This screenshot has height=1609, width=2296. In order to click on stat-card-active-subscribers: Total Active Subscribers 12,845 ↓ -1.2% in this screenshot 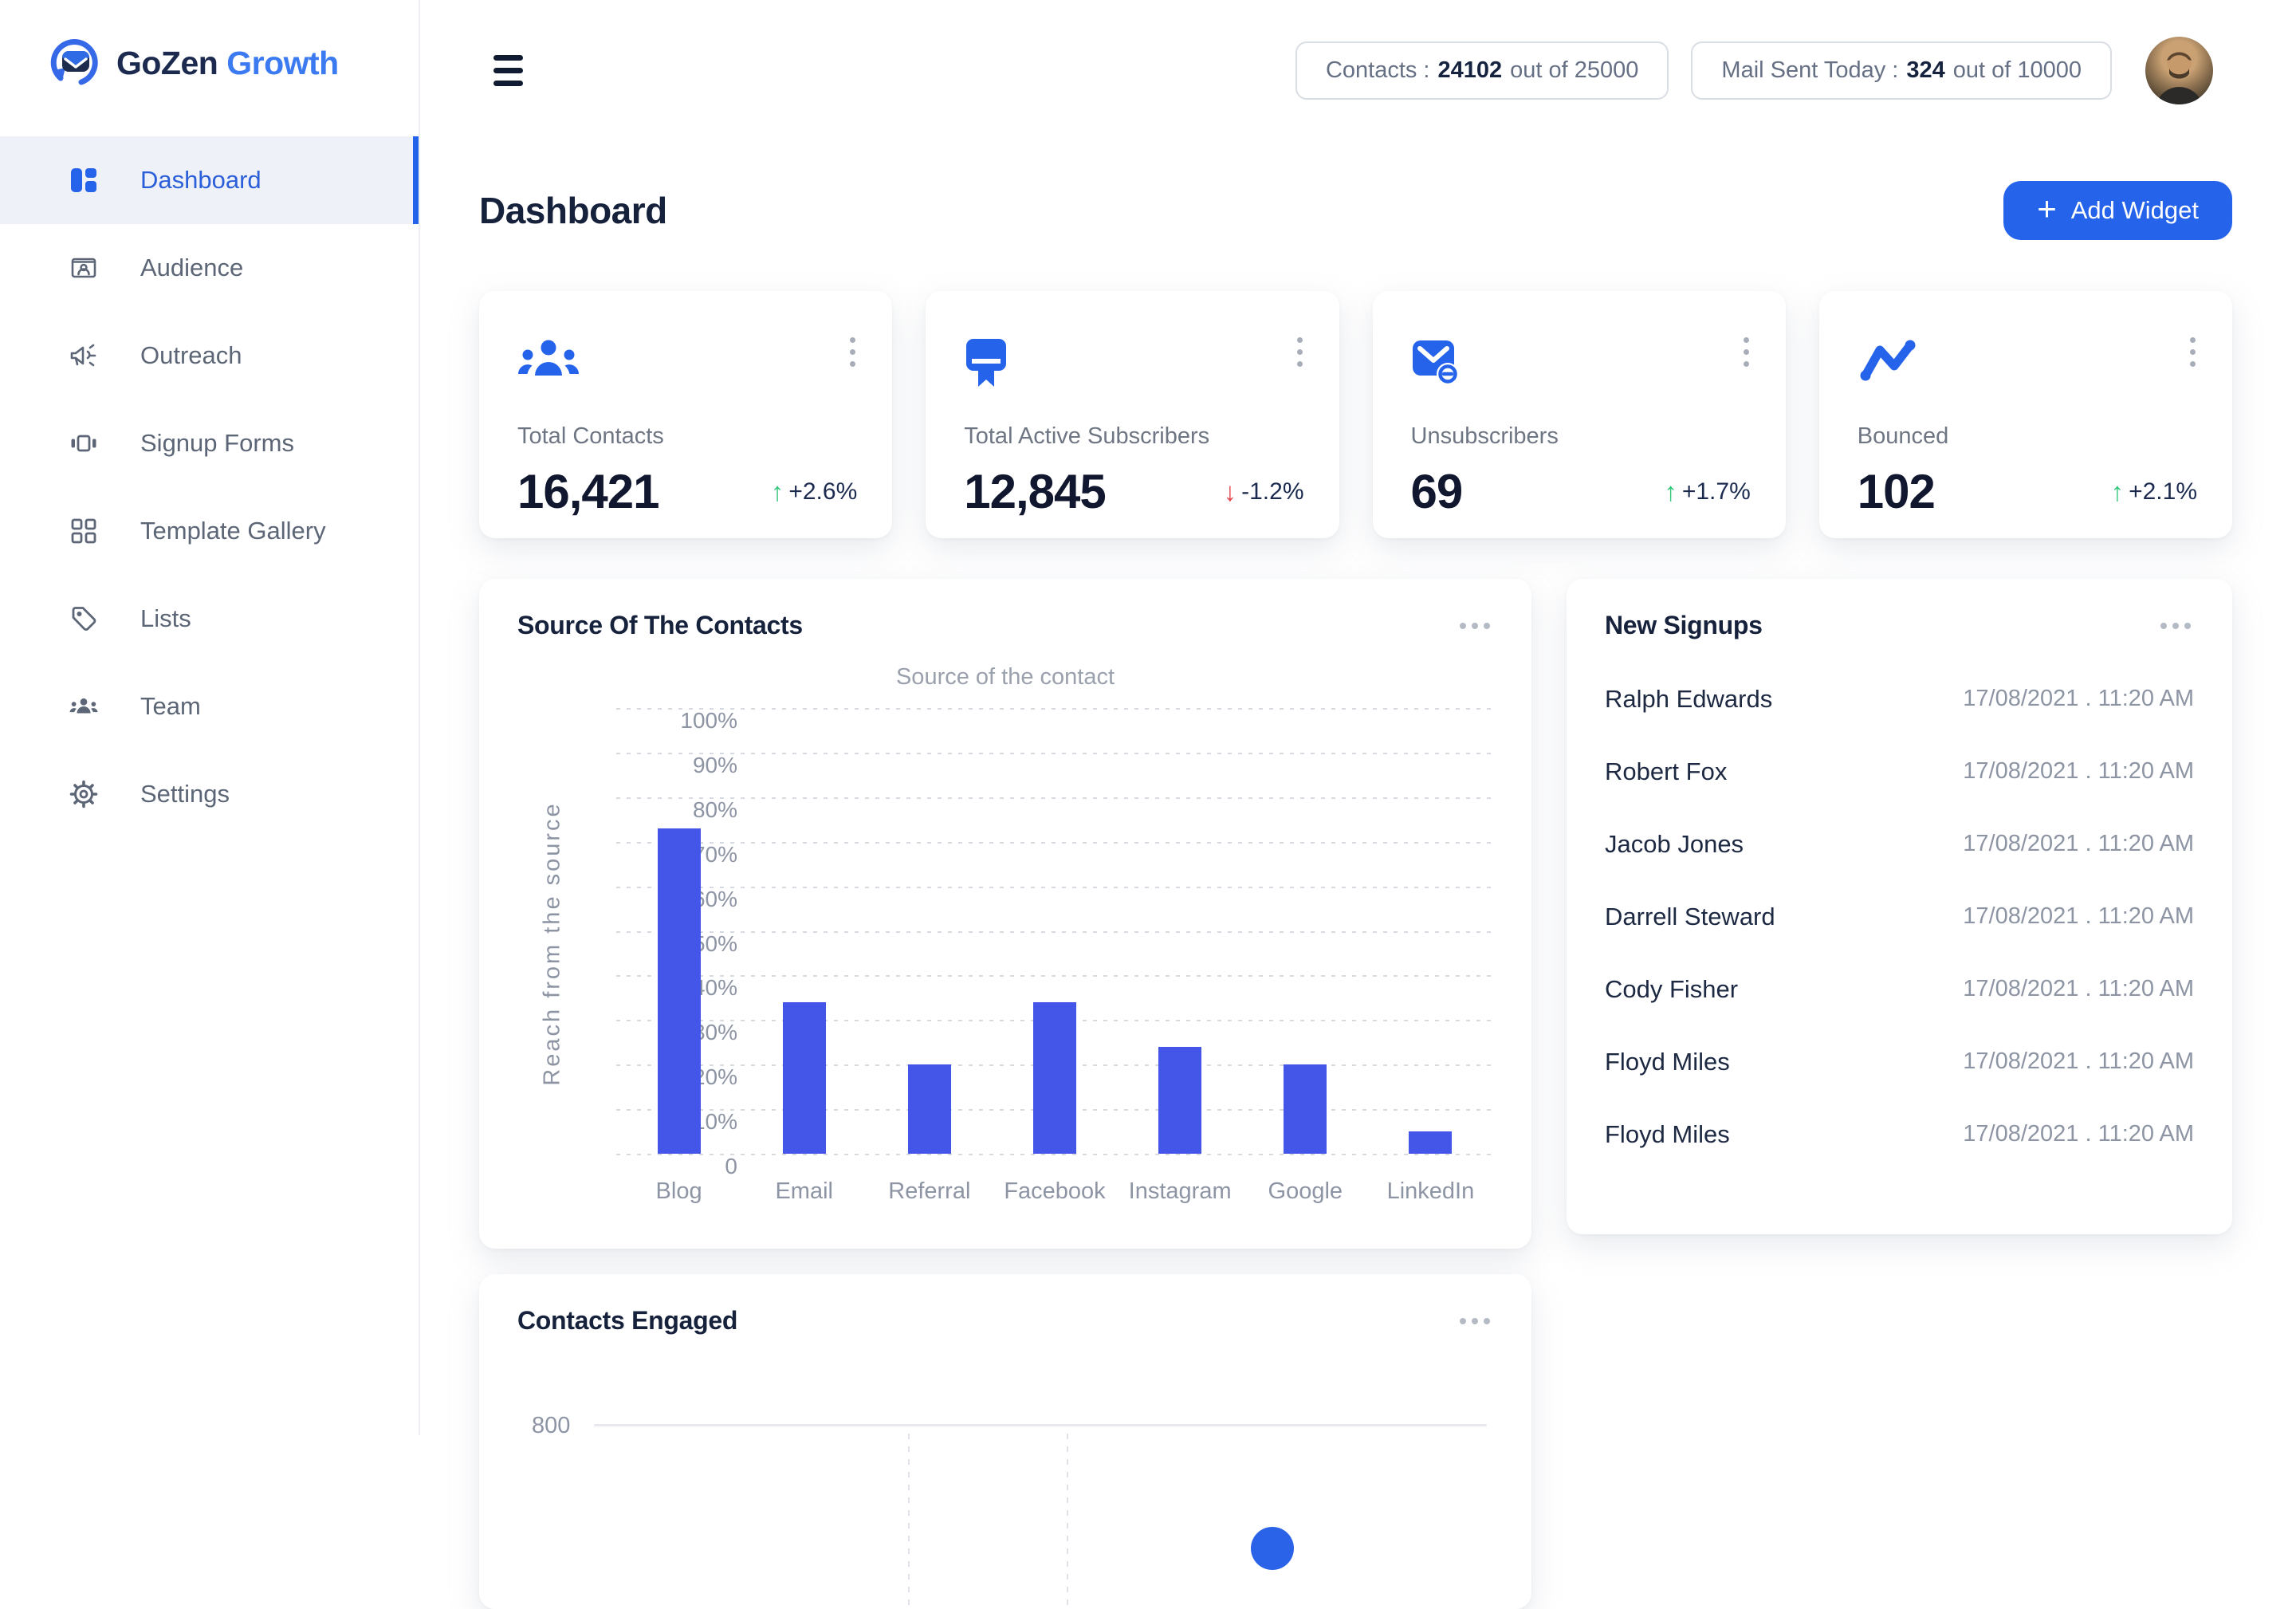, I will do `click(1132, 415)`.